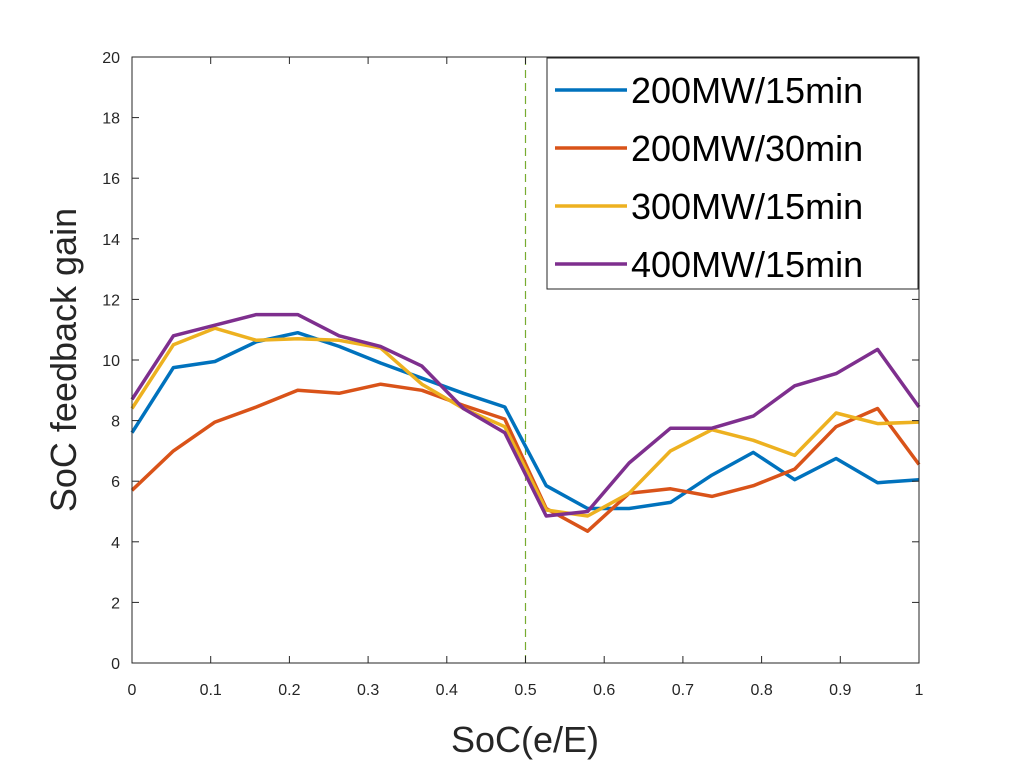  I want to click on x-tick-label: 0.4, so click(447, 690).